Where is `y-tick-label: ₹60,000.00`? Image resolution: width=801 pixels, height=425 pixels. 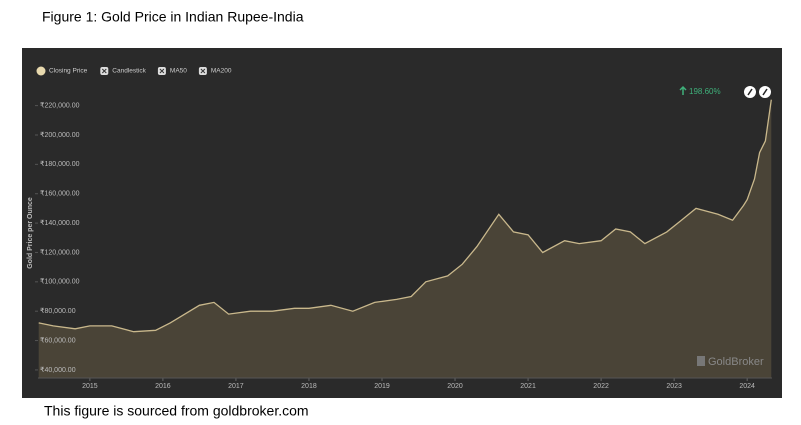
y-tick-label: ₹60,000.00 is located at coordinates (58, 340).